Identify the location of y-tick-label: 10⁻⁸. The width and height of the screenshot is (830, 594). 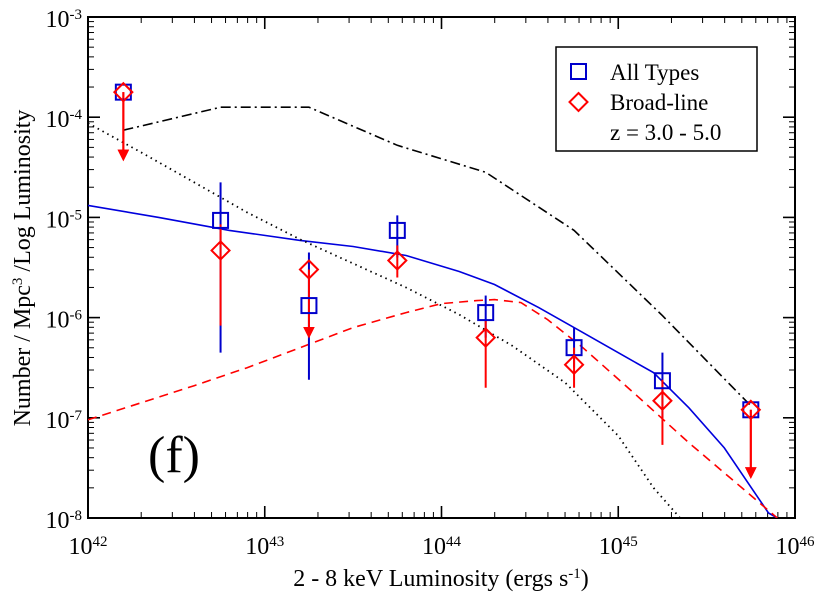
(64, 521).